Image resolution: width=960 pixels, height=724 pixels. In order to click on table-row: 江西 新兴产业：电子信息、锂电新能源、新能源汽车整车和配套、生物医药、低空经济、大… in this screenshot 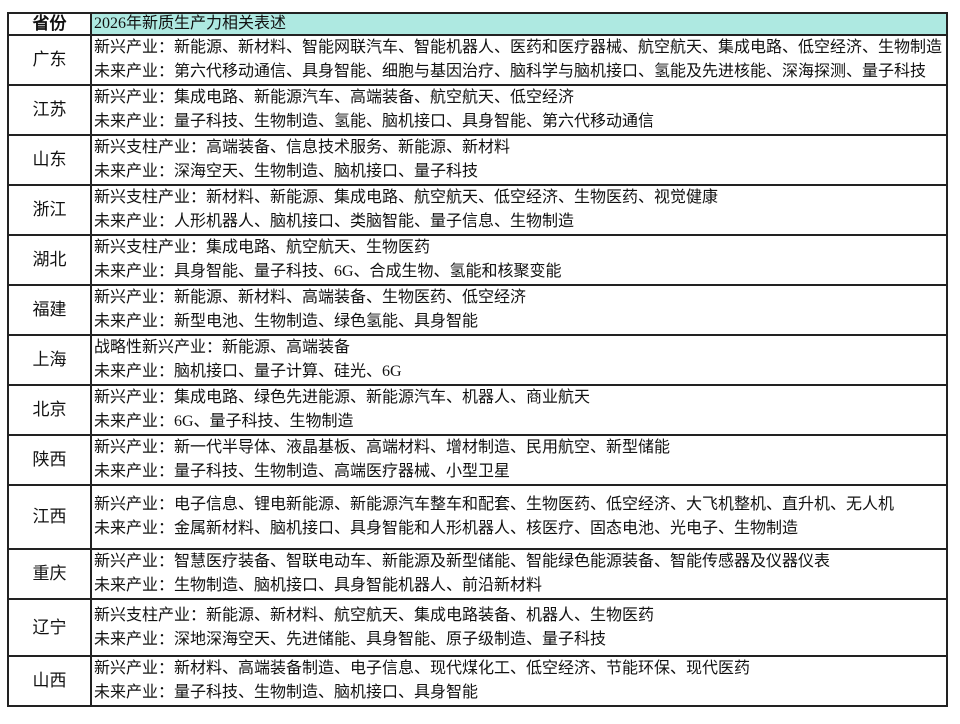, I will do `click(477, 517)`.